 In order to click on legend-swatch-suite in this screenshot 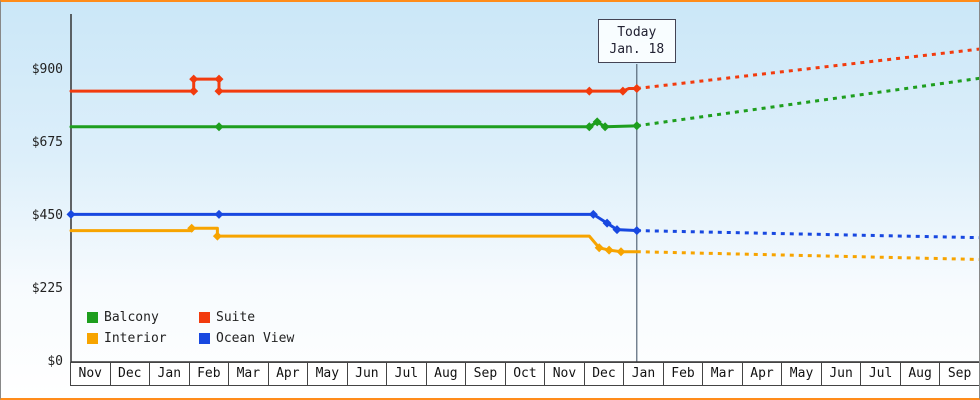, I will do `click(204, 317)`.